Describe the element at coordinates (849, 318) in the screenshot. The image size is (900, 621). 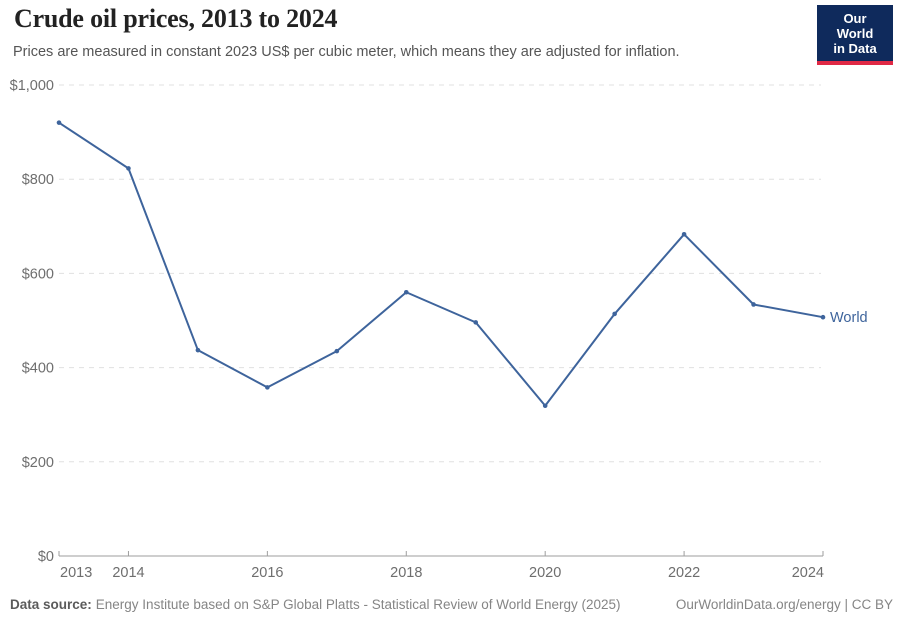
I see `series-end-label: World` at that location.